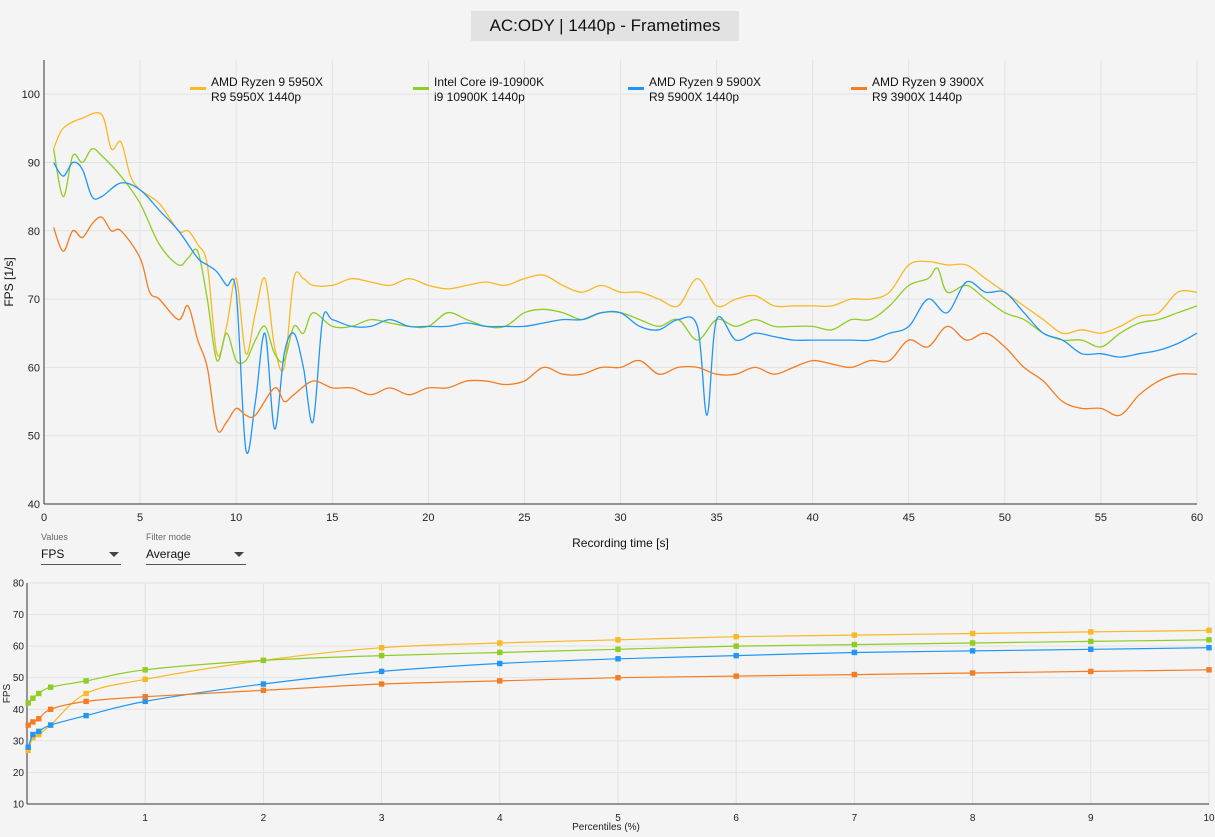 The width and height of the screenshot is (1215, 837). Describe the element at coordinates (145, 818) in the screenshot. I see `x-tick-label: 1` at that location.